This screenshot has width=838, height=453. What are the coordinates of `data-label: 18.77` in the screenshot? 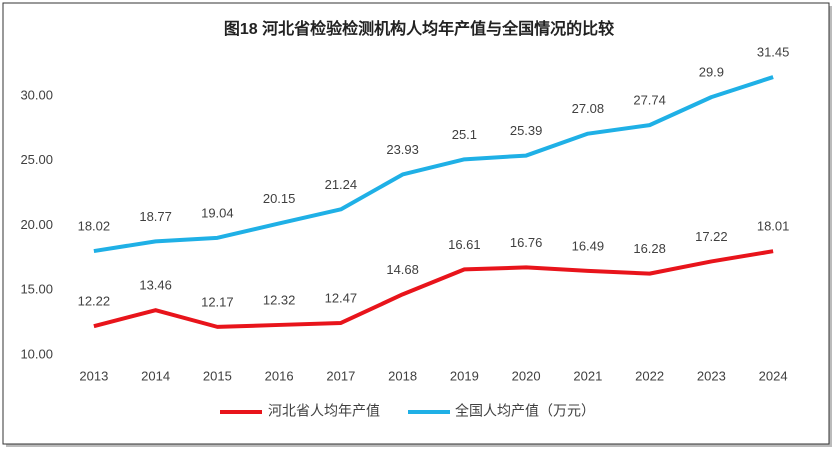 It's located at (155, 216).